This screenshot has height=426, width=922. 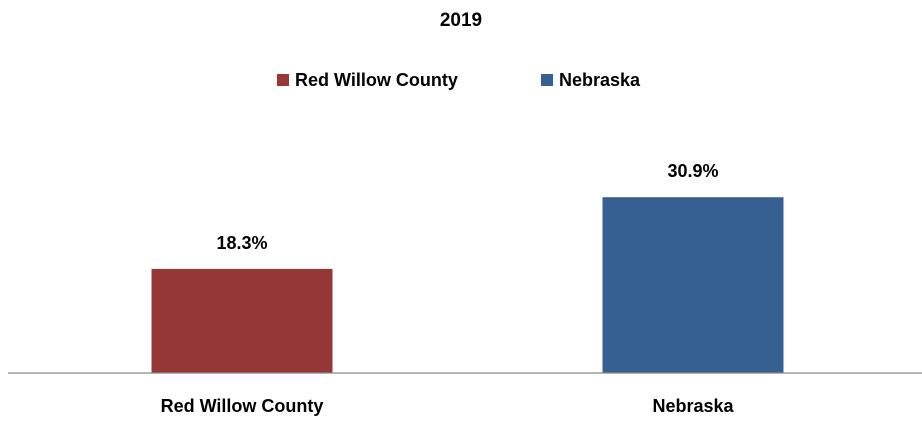 I want to click on bar-nebraska, so click(x=693, y=285).